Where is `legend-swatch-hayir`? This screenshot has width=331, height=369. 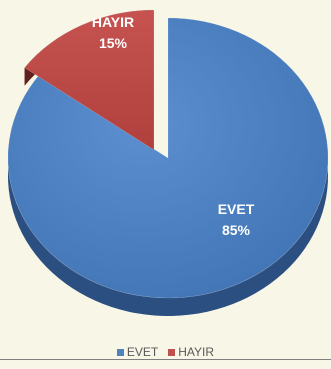 legend-swatch-hayir is located at coordinates (172, 352).